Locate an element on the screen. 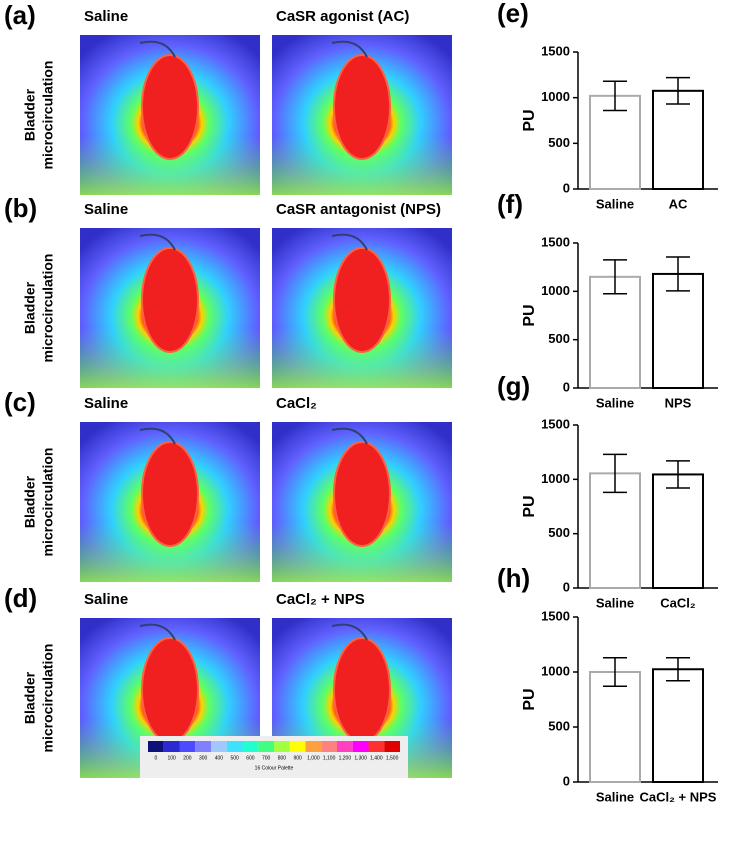 The image size is (737, 847). panel-label: (a) is located at coordinates (20, 15).